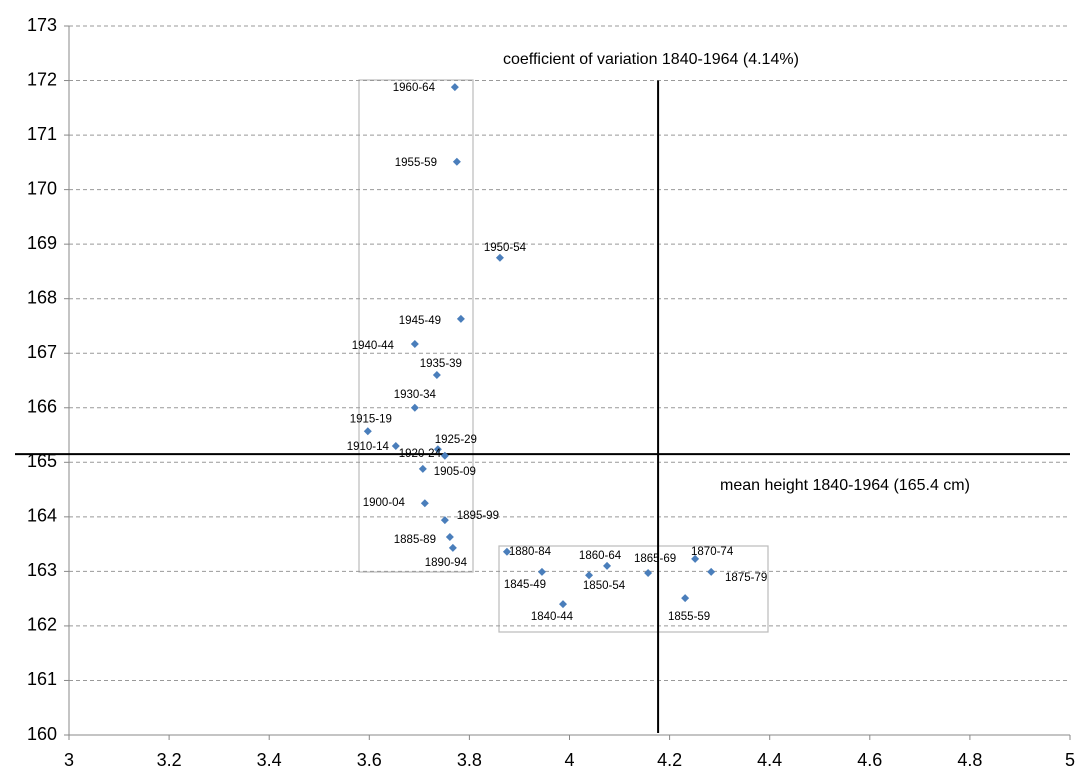  Describe the element at coordinates (525, 585) in the screenshot. I see `point-label: 1845-49` at that location.